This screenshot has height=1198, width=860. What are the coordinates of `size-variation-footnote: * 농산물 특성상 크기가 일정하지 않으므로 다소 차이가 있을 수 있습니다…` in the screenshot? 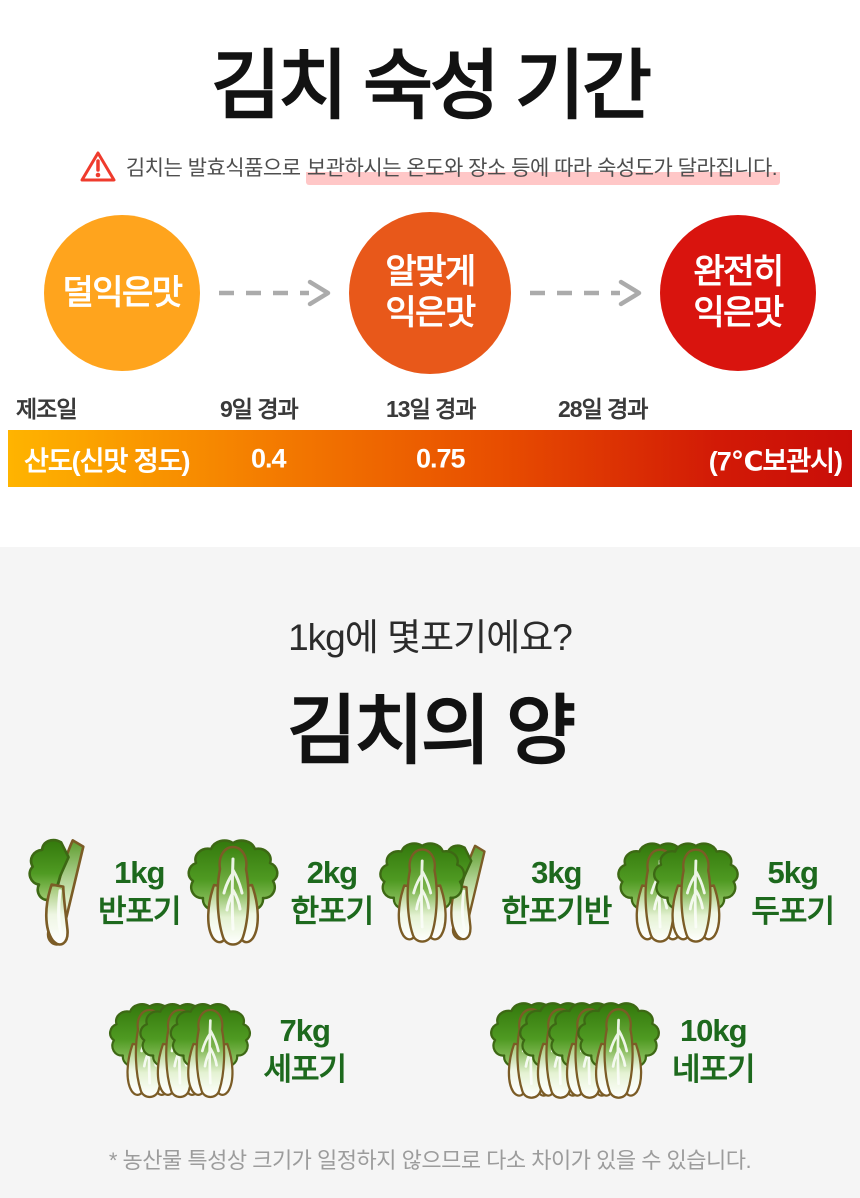 It's located at (430, 1160).